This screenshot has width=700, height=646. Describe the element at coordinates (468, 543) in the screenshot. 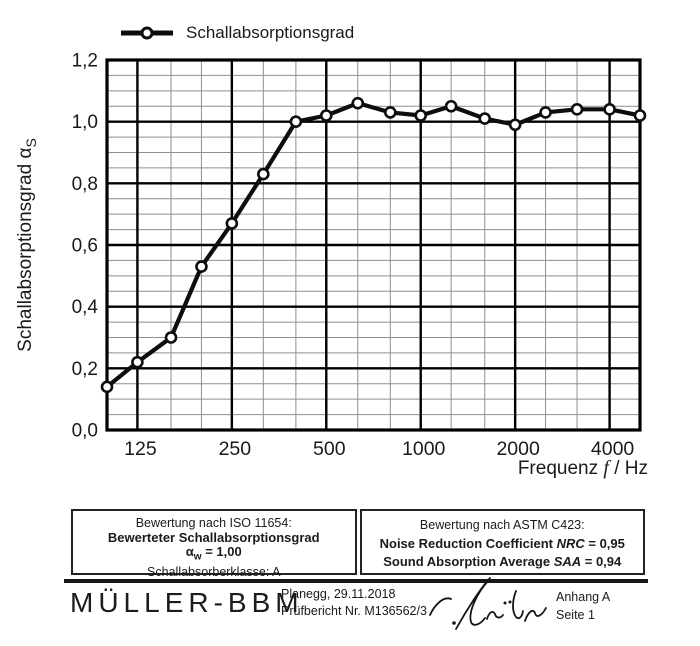

I see `nrc-label: Noise Reduction Coefficient` at that location.